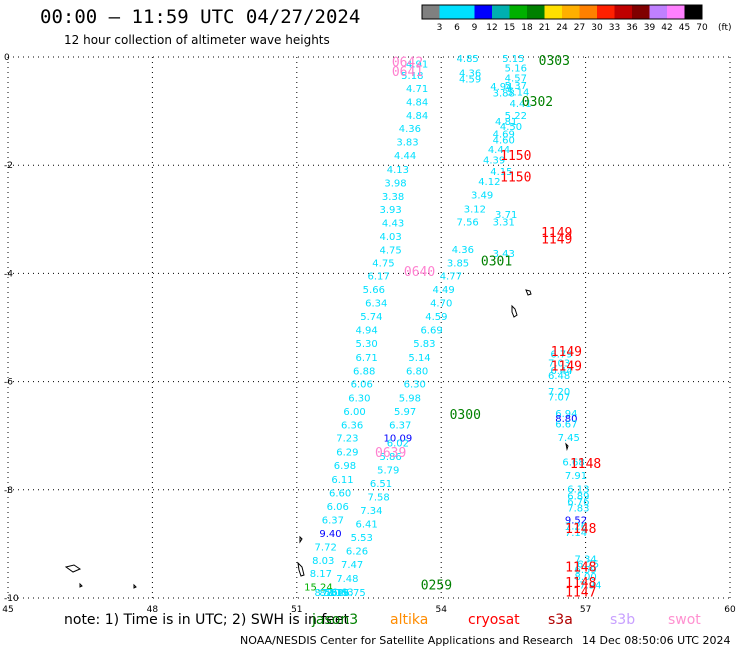  I want to click on wave-height-label: 7.47, so click(352, 565).